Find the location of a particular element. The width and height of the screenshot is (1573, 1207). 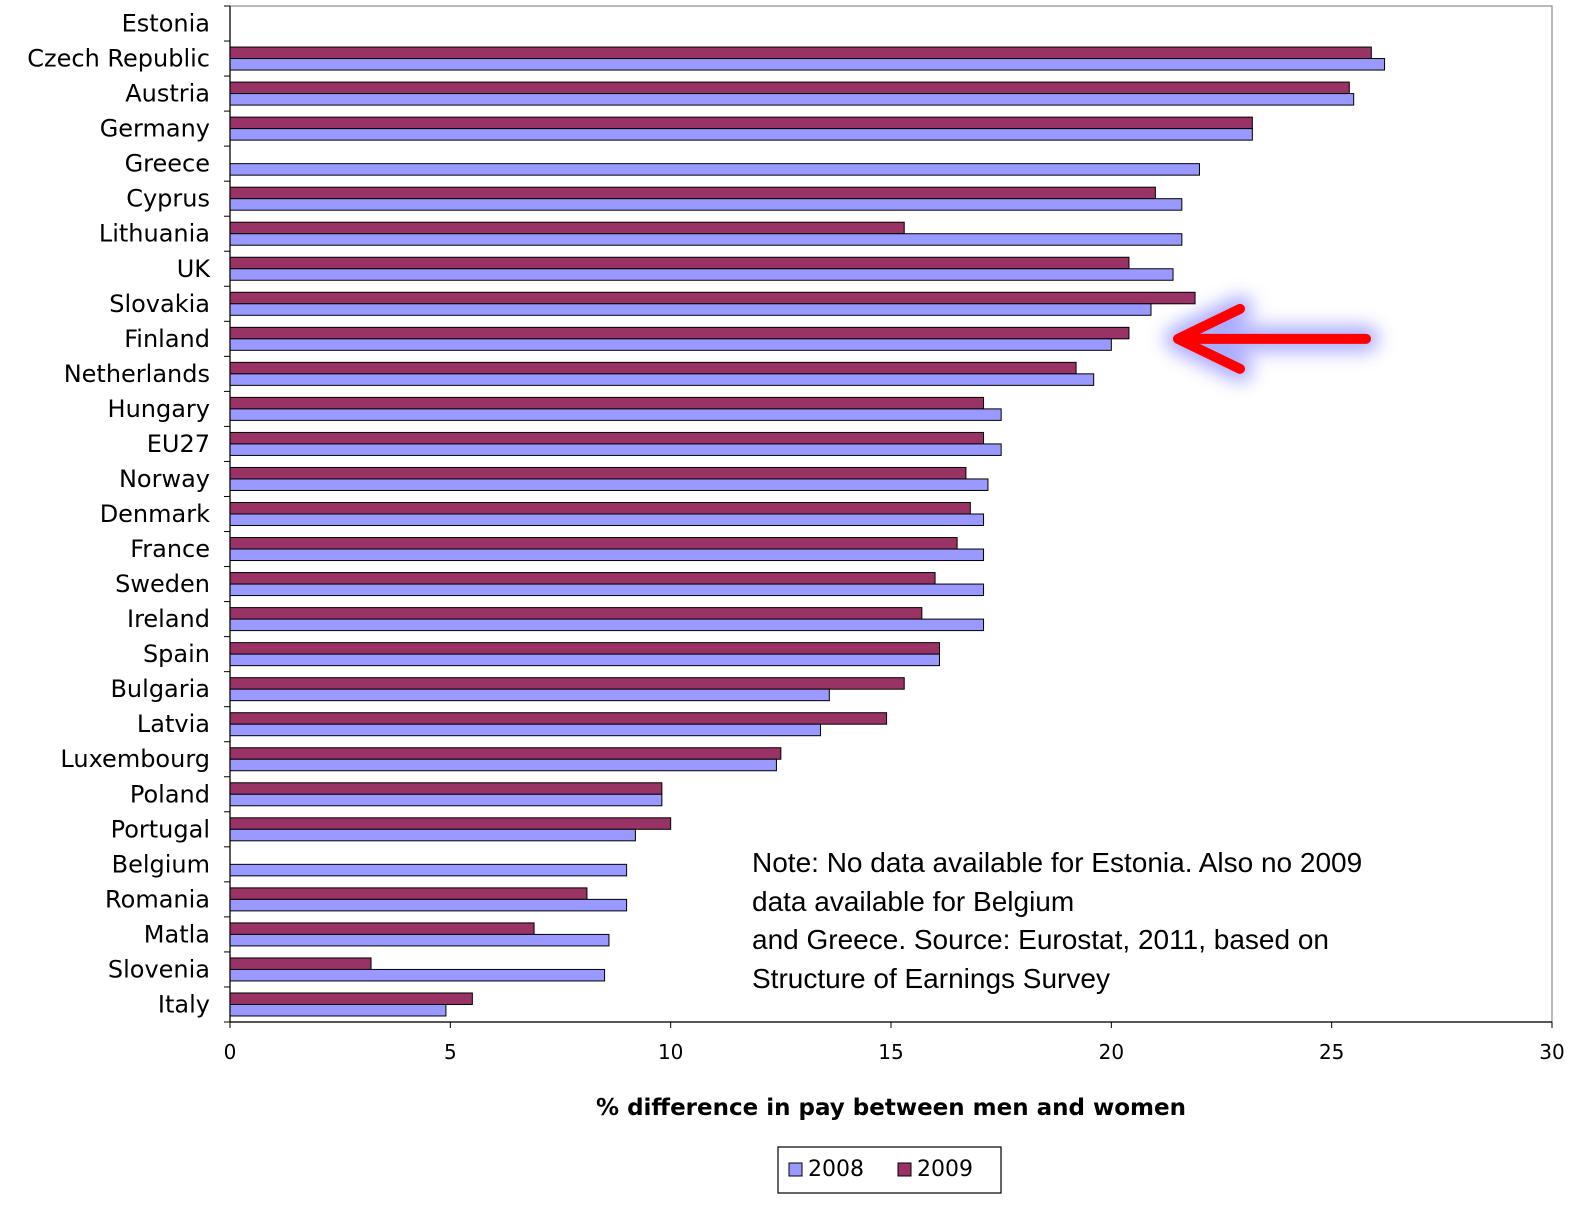

bar-2009-luxembourg is located at coordinates (505, 753).